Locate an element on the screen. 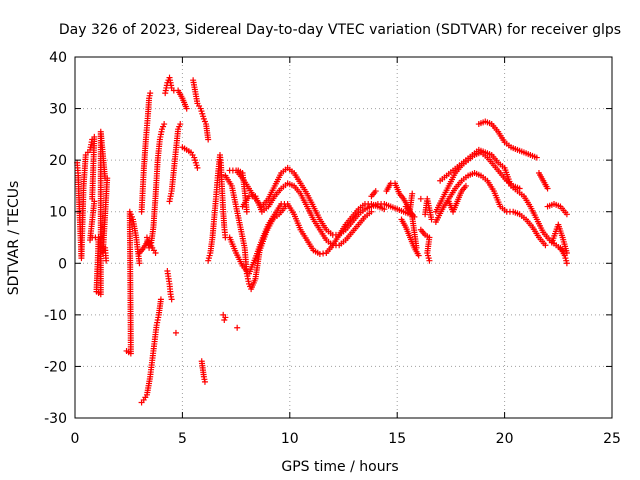 The height and width of the screenshot is (480, 640). y-tick-label: 20 is located at coordinates (58, 161).